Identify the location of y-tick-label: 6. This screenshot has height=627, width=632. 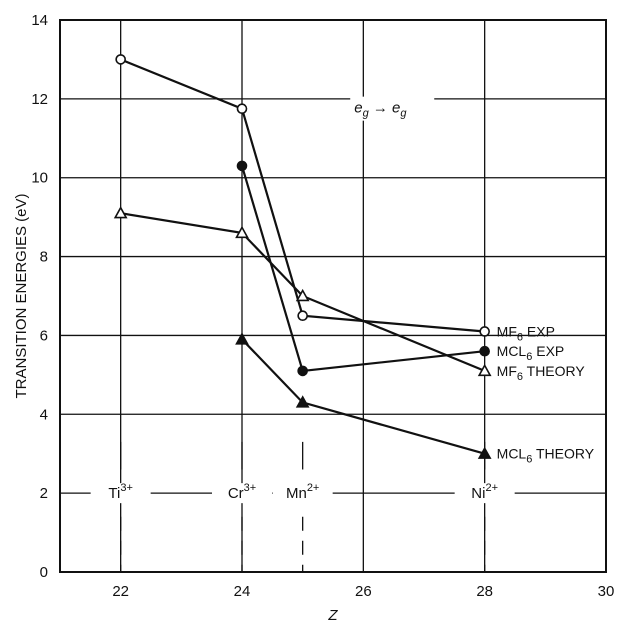
(44, 335).